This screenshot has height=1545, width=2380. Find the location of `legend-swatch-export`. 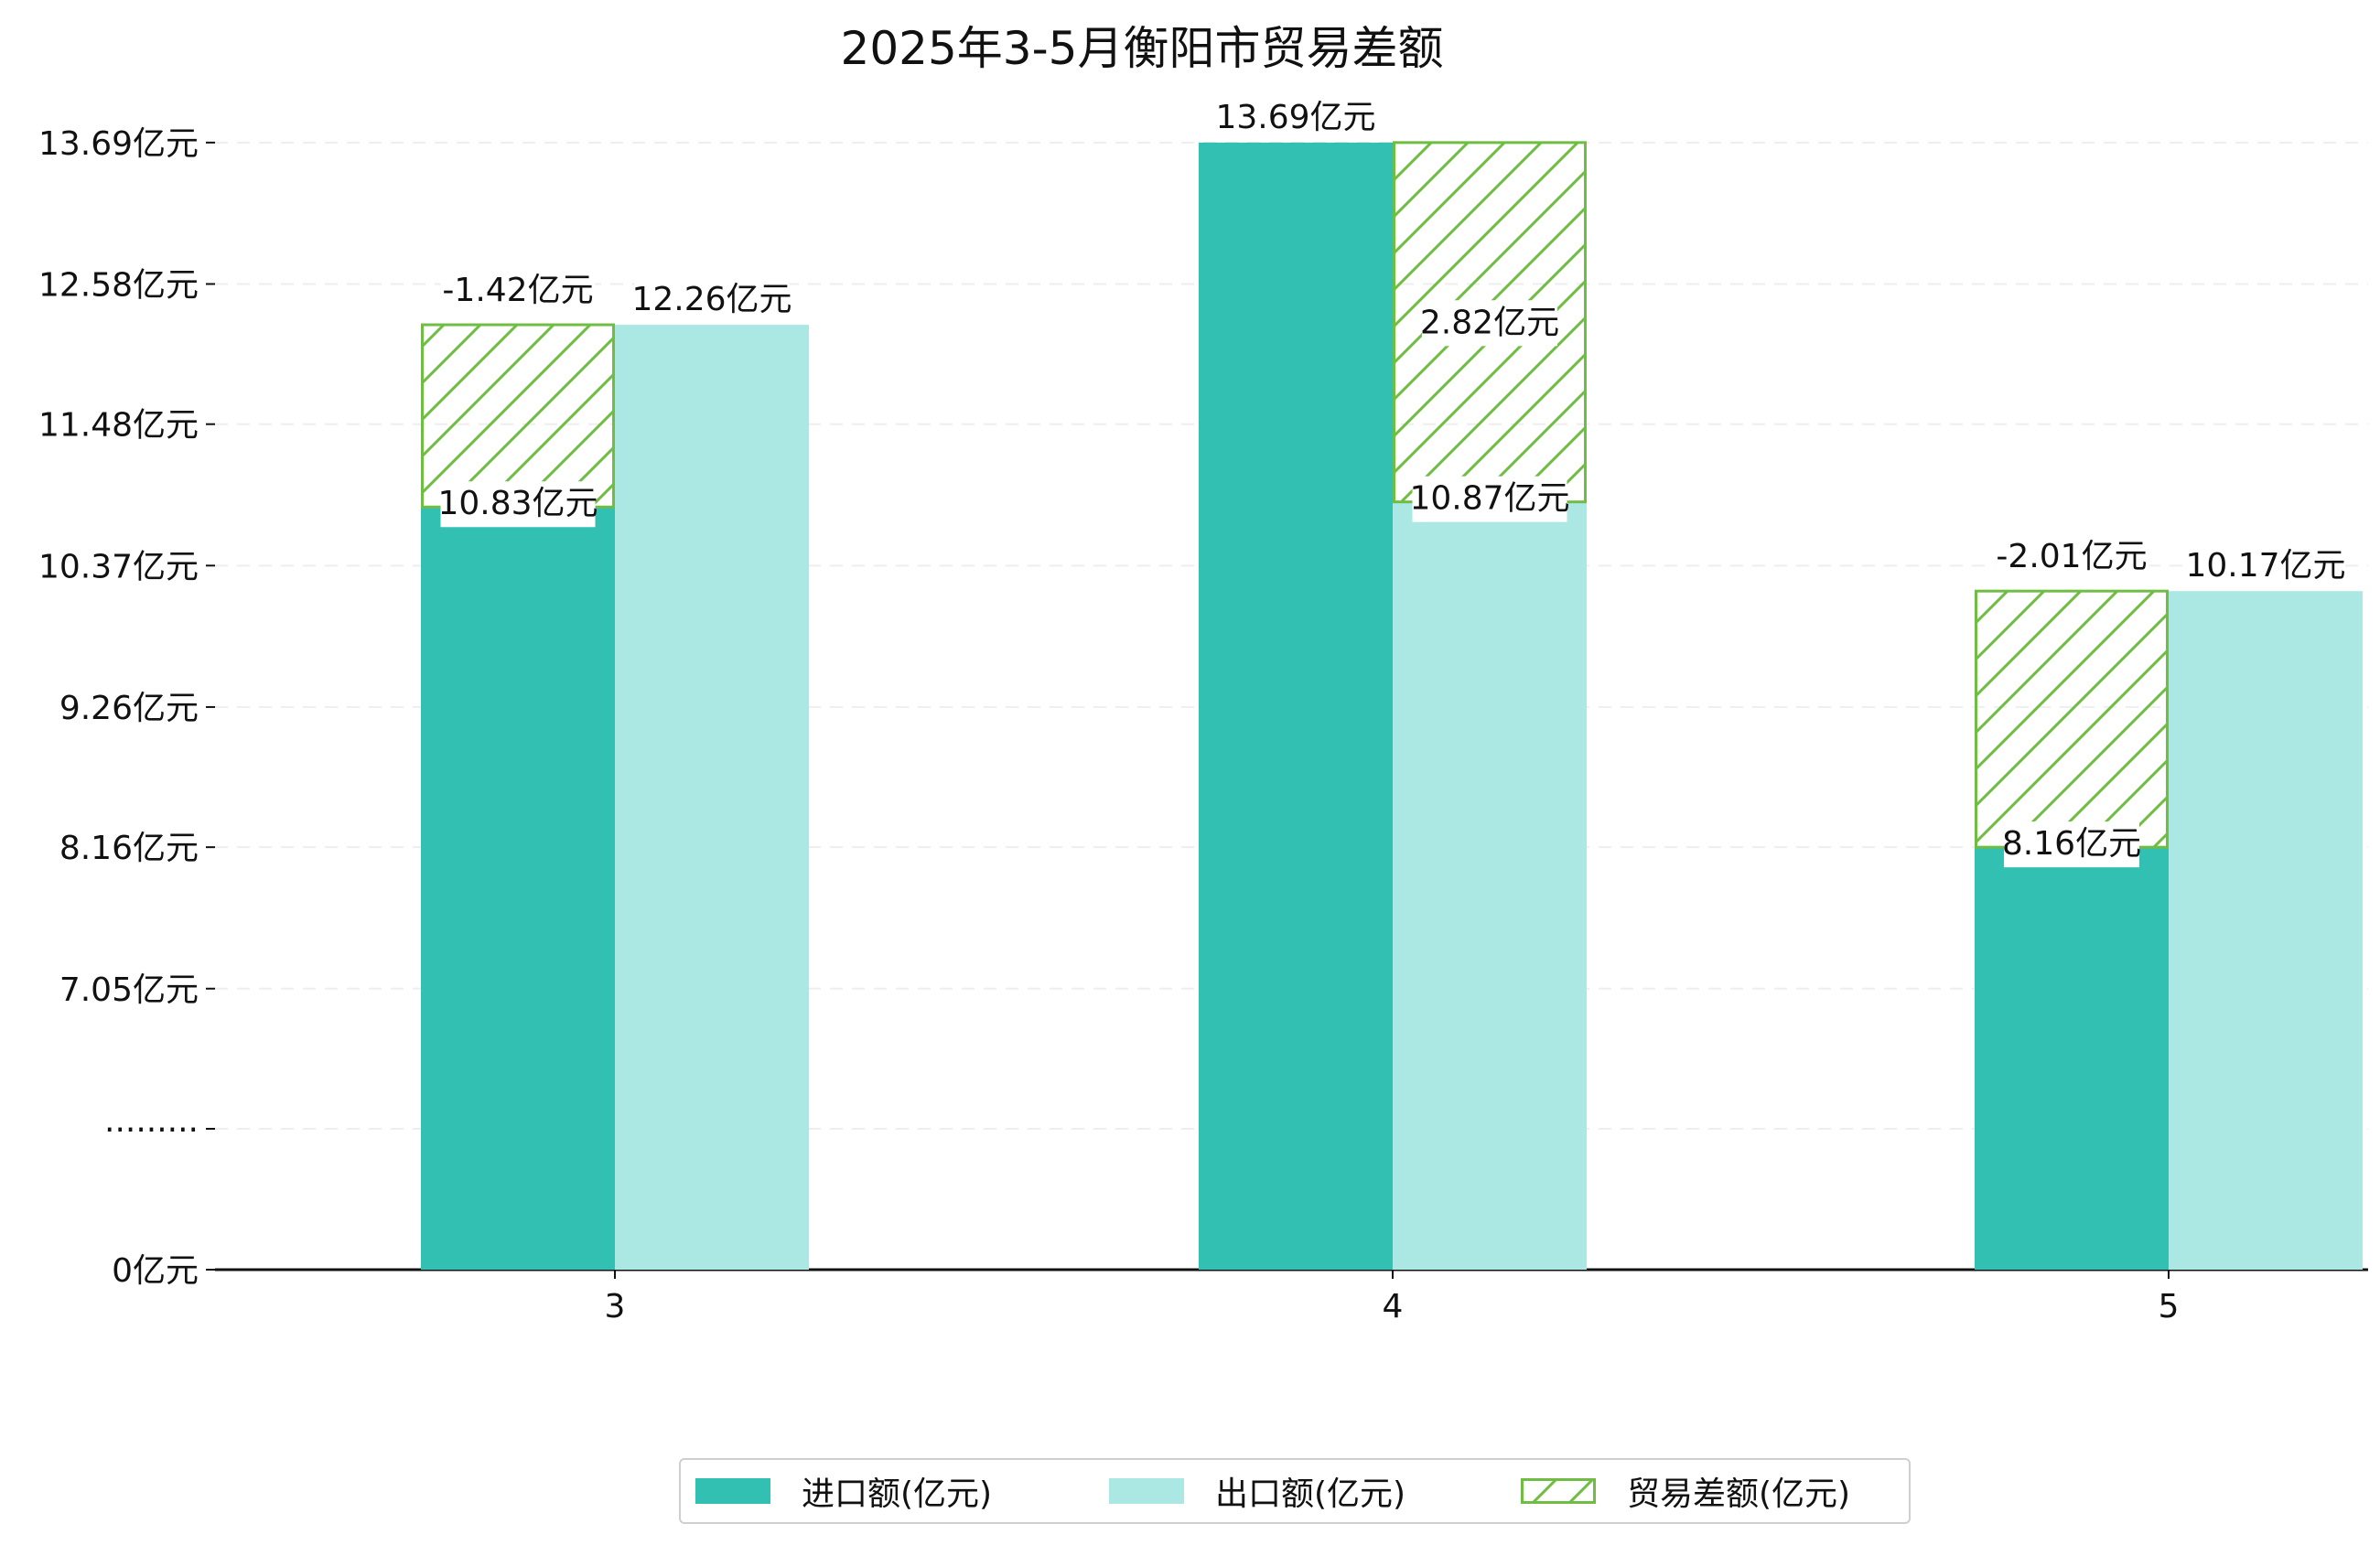

legend-swatch-export is located at coordinates (1146, 1491).